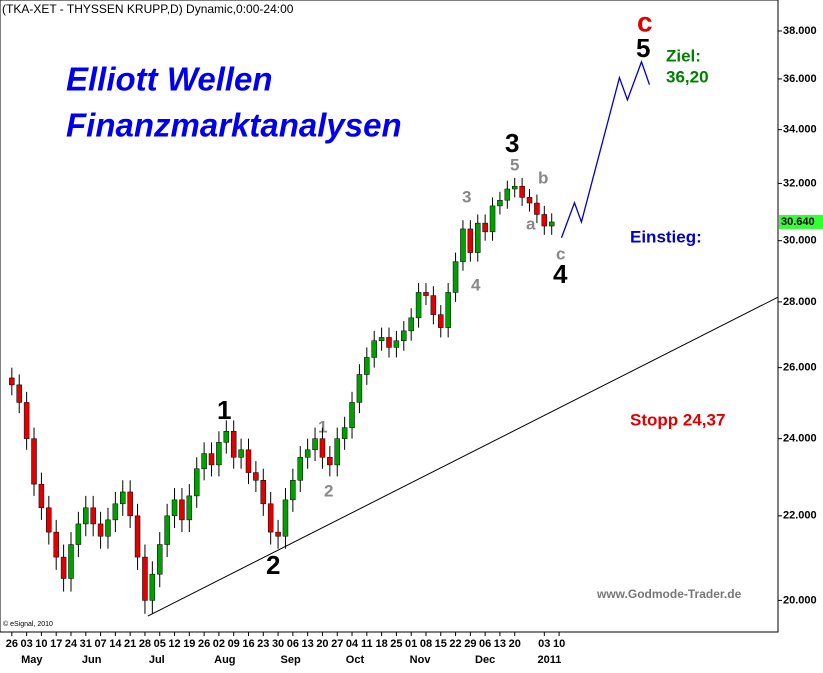 Image resolution: width=823 pixels, height=673 pixels. I want to click on x-tick-label: 30, so click(278, 644).